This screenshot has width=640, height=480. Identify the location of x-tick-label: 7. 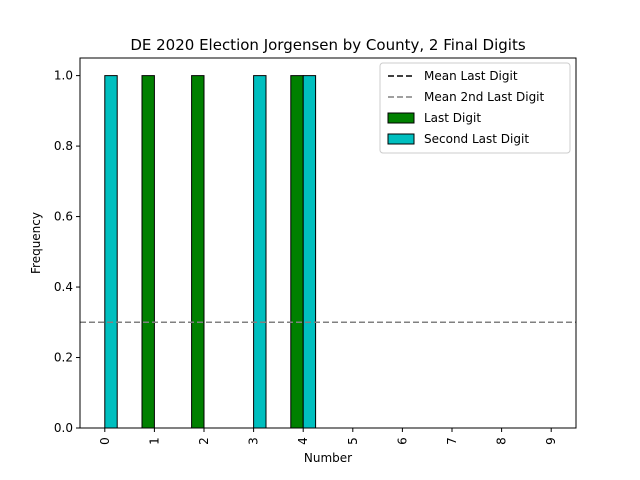
(452, 441).